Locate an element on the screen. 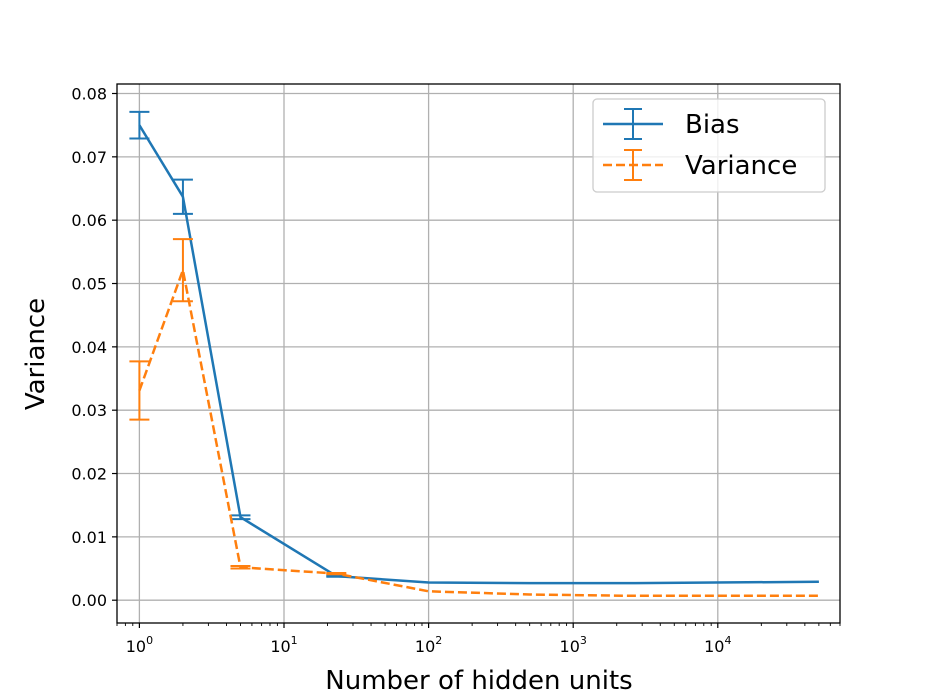  x-tick-label: 10³ is located at coordinates (573, 645).